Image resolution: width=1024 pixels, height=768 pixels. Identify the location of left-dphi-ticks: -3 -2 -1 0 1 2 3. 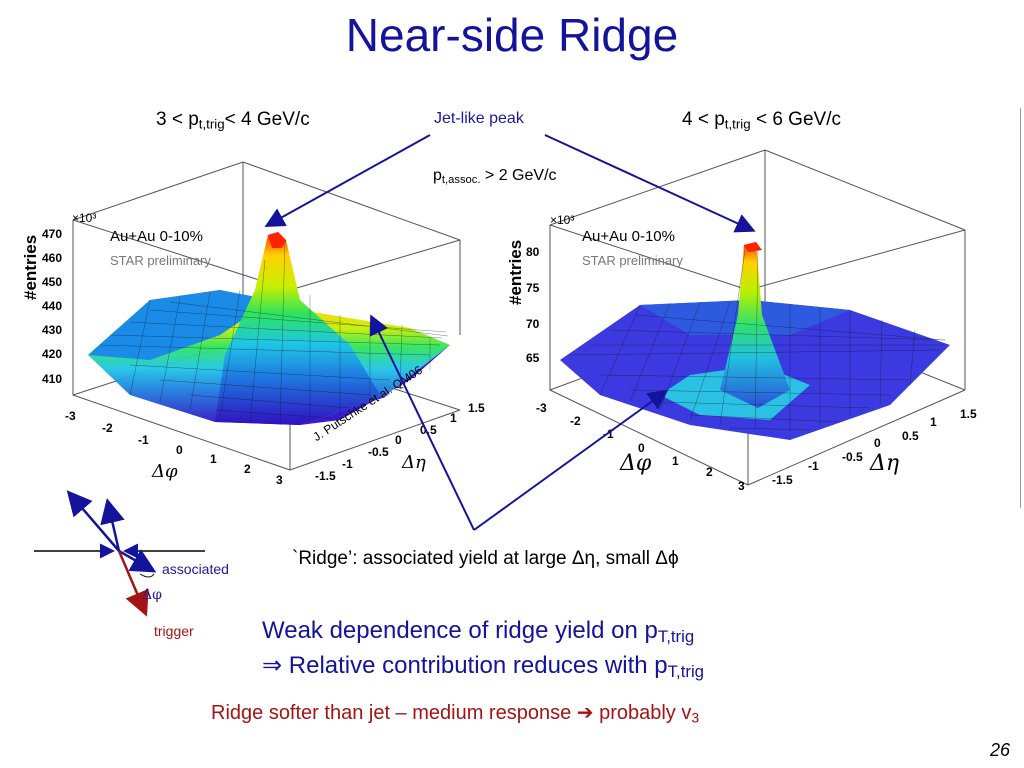
(174, 448).